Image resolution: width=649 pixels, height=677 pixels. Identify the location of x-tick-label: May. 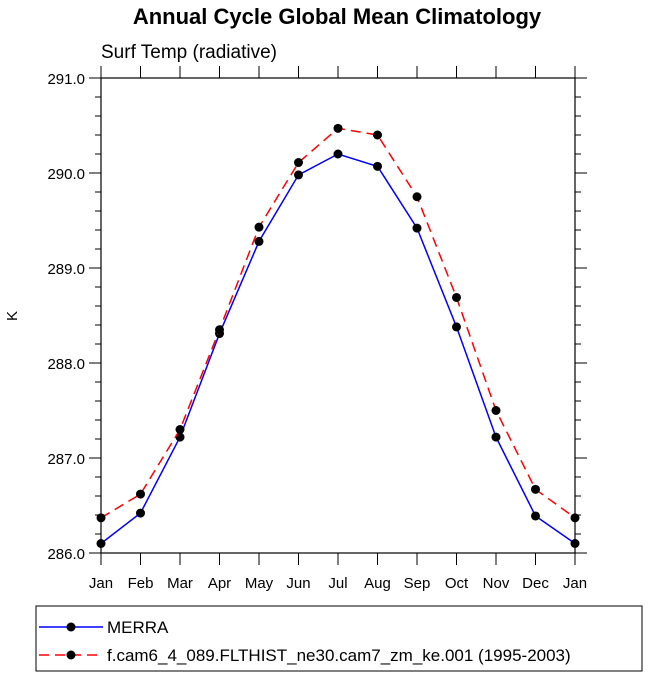
(259, 583).